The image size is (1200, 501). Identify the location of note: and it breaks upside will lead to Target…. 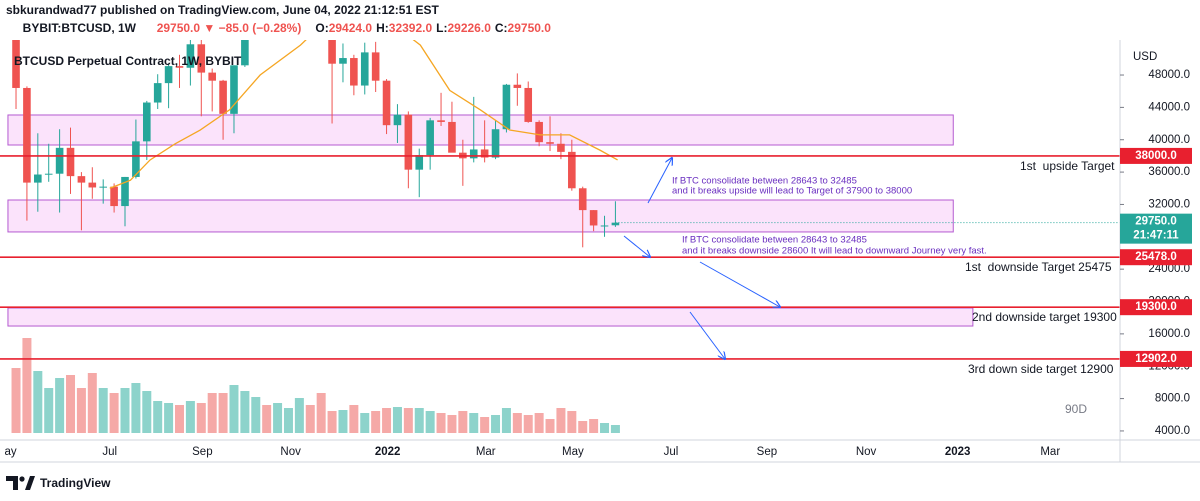
(792, 191).